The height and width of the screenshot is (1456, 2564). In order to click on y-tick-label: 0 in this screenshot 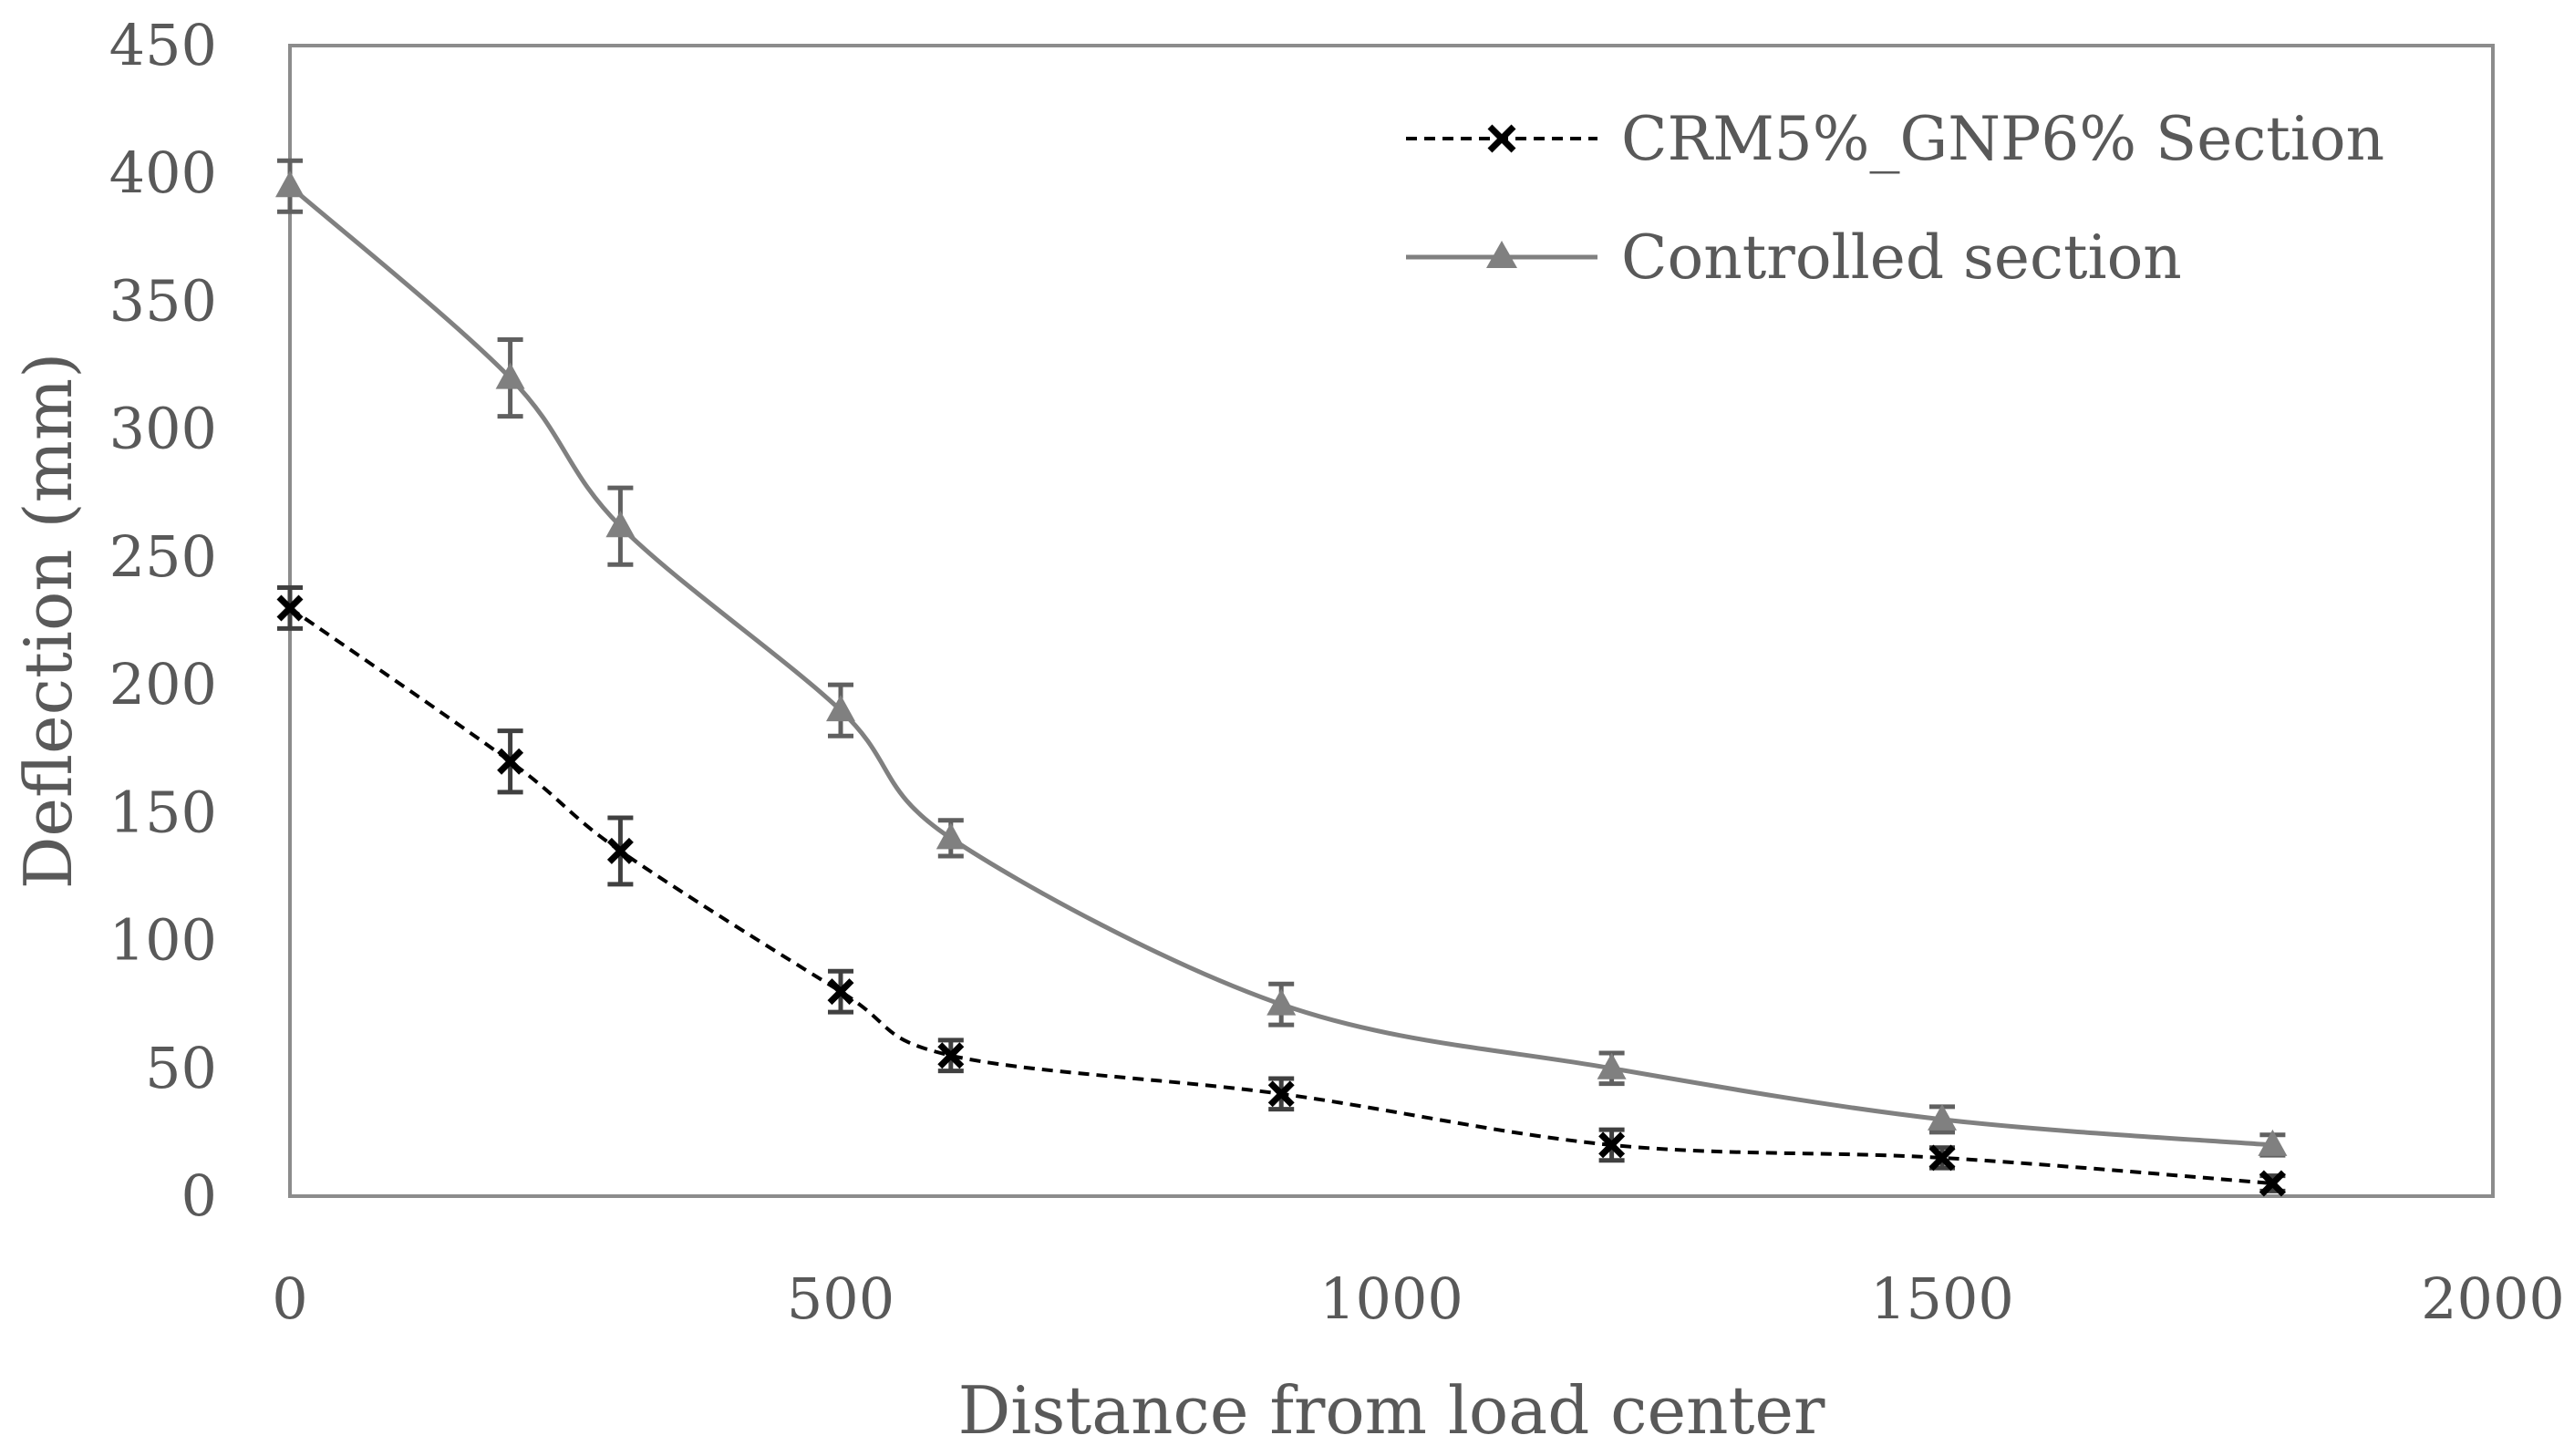, I will do `click(199, 1195)`.